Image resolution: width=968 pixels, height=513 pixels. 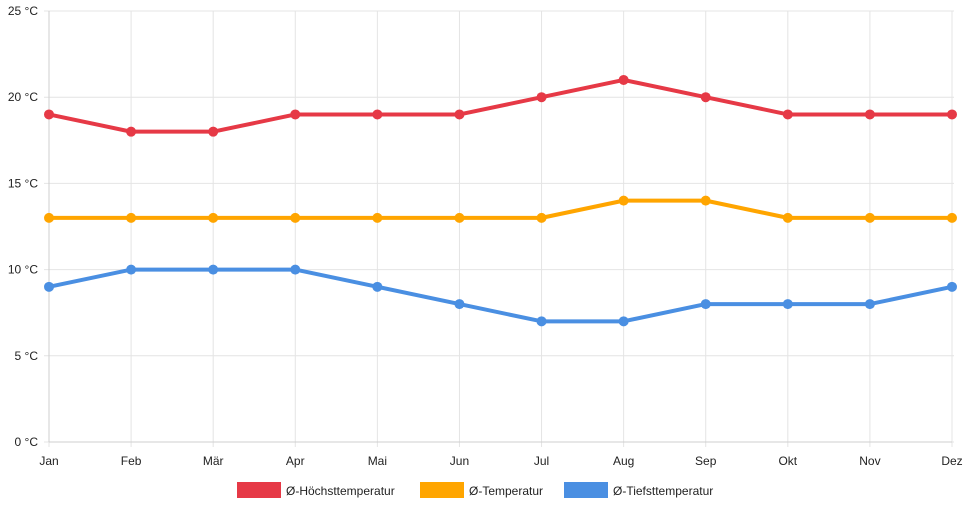 What do you see at coordinates (23, 183) in the screenshot?
I see `y-tick-label: 15 °C` at bounding box center [23, 183].